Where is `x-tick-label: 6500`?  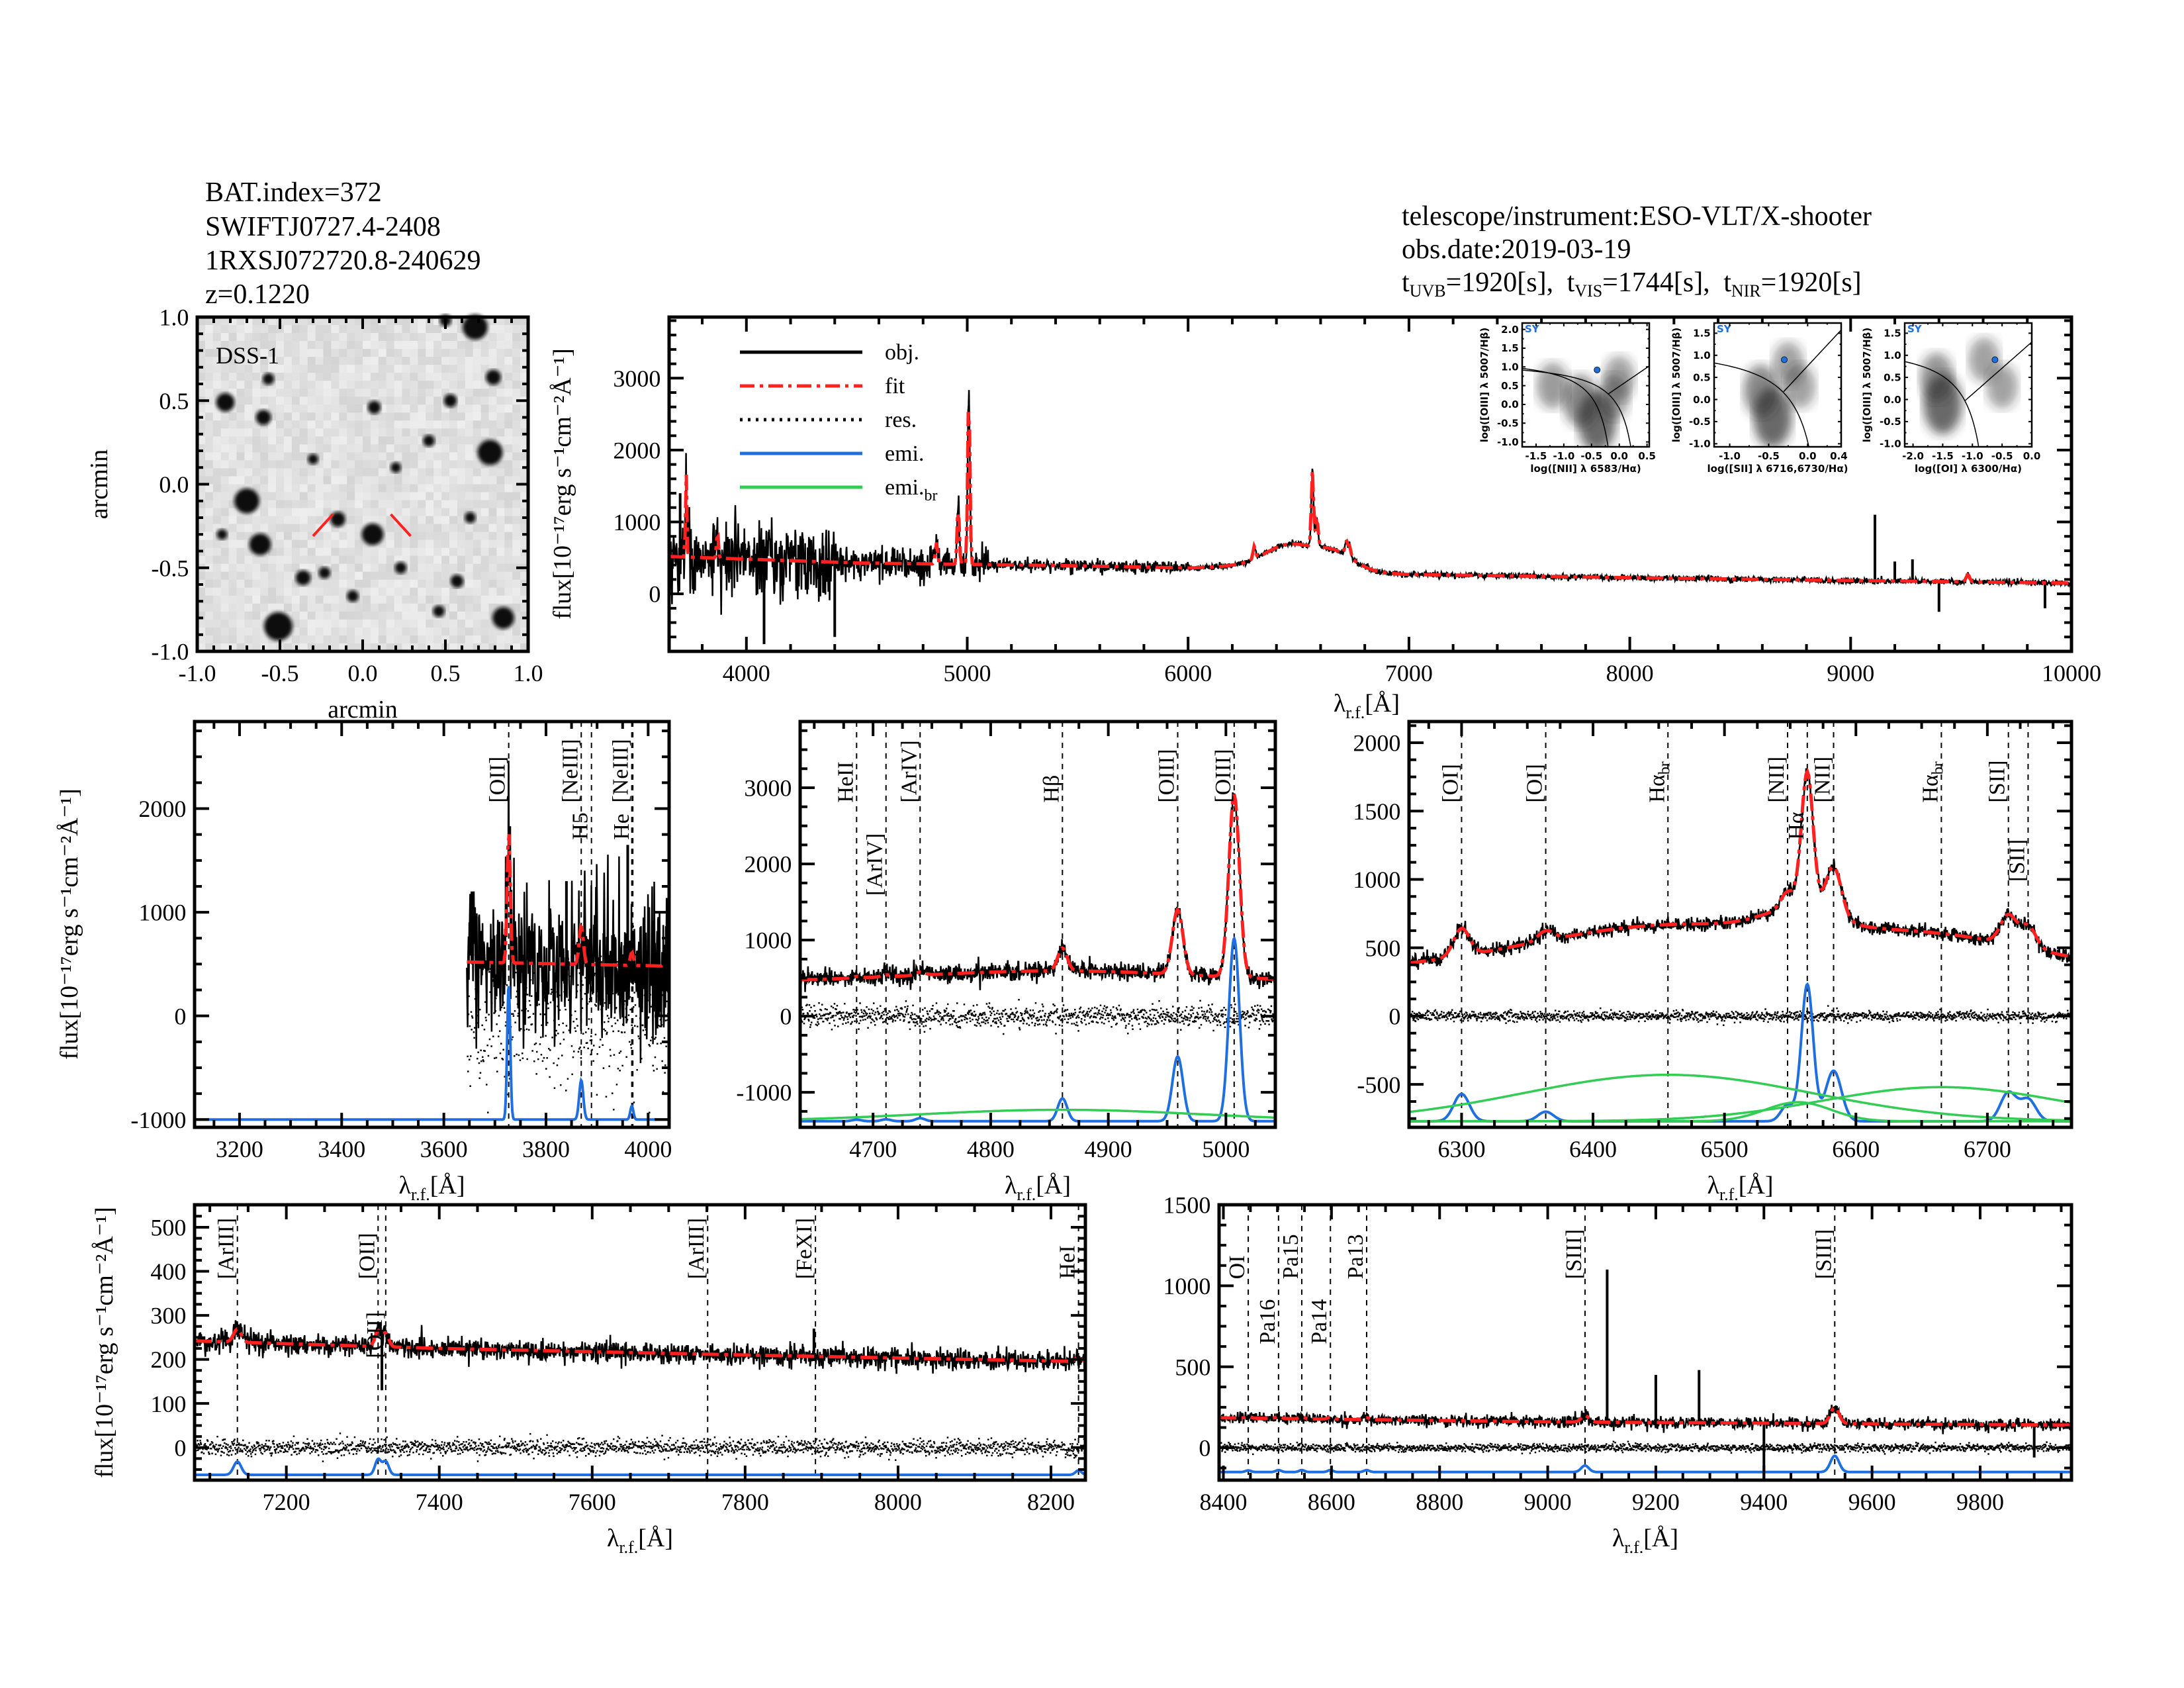
x-tick-label: 6500 is located at coordinates (1725, 1149).